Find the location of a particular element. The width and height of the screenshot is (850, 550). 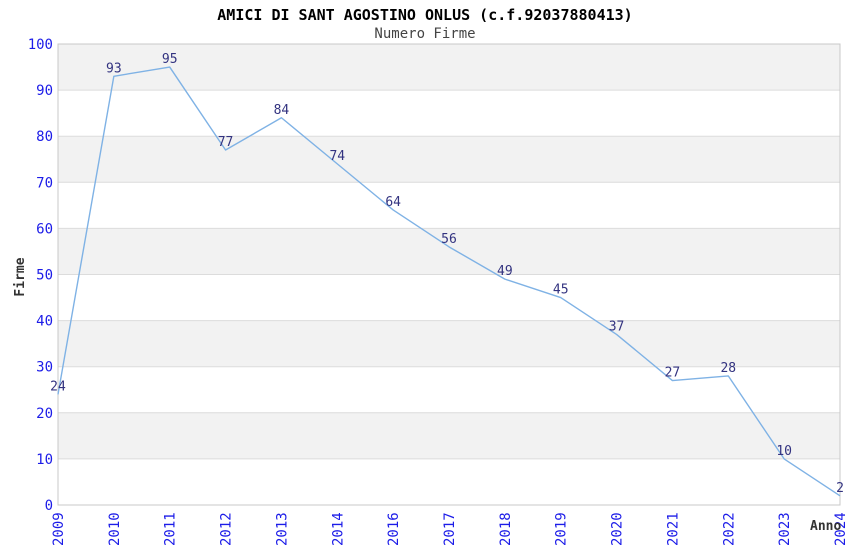

chart-subtitle: Numero Firme is located at coordinates (424, 34).